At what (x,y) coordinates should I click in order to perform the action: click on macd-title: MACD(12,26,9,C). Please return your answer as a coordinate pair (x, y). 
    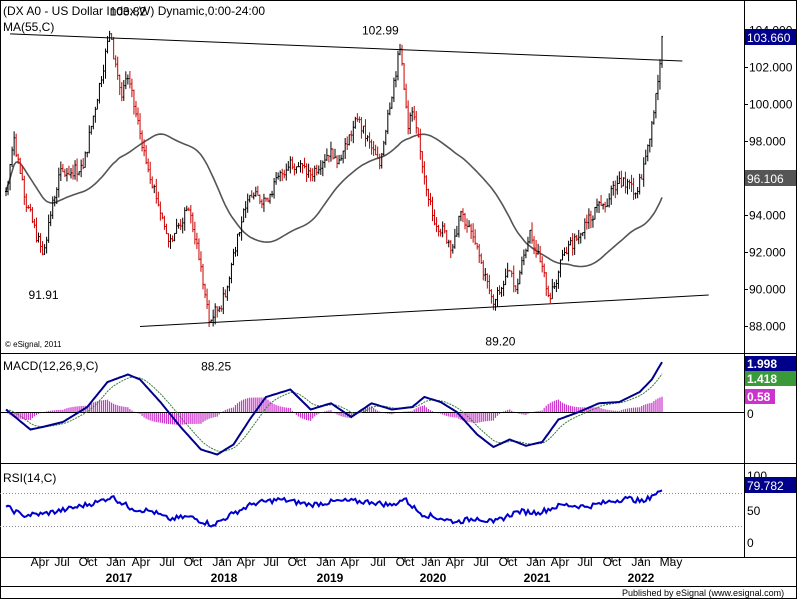
    Looking at the image, I should click on (50, 366).